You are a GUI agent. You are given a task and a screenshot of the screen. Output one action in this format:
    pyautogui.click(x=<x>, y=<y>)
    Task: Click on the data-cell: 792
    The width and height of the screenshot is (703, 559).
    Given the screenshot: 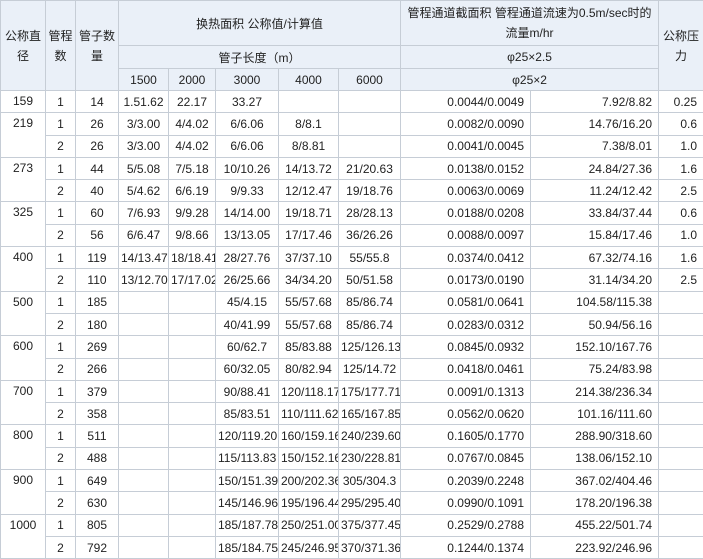 What is the action you would take?
    pyautogui.click(x=97, y=547)
    